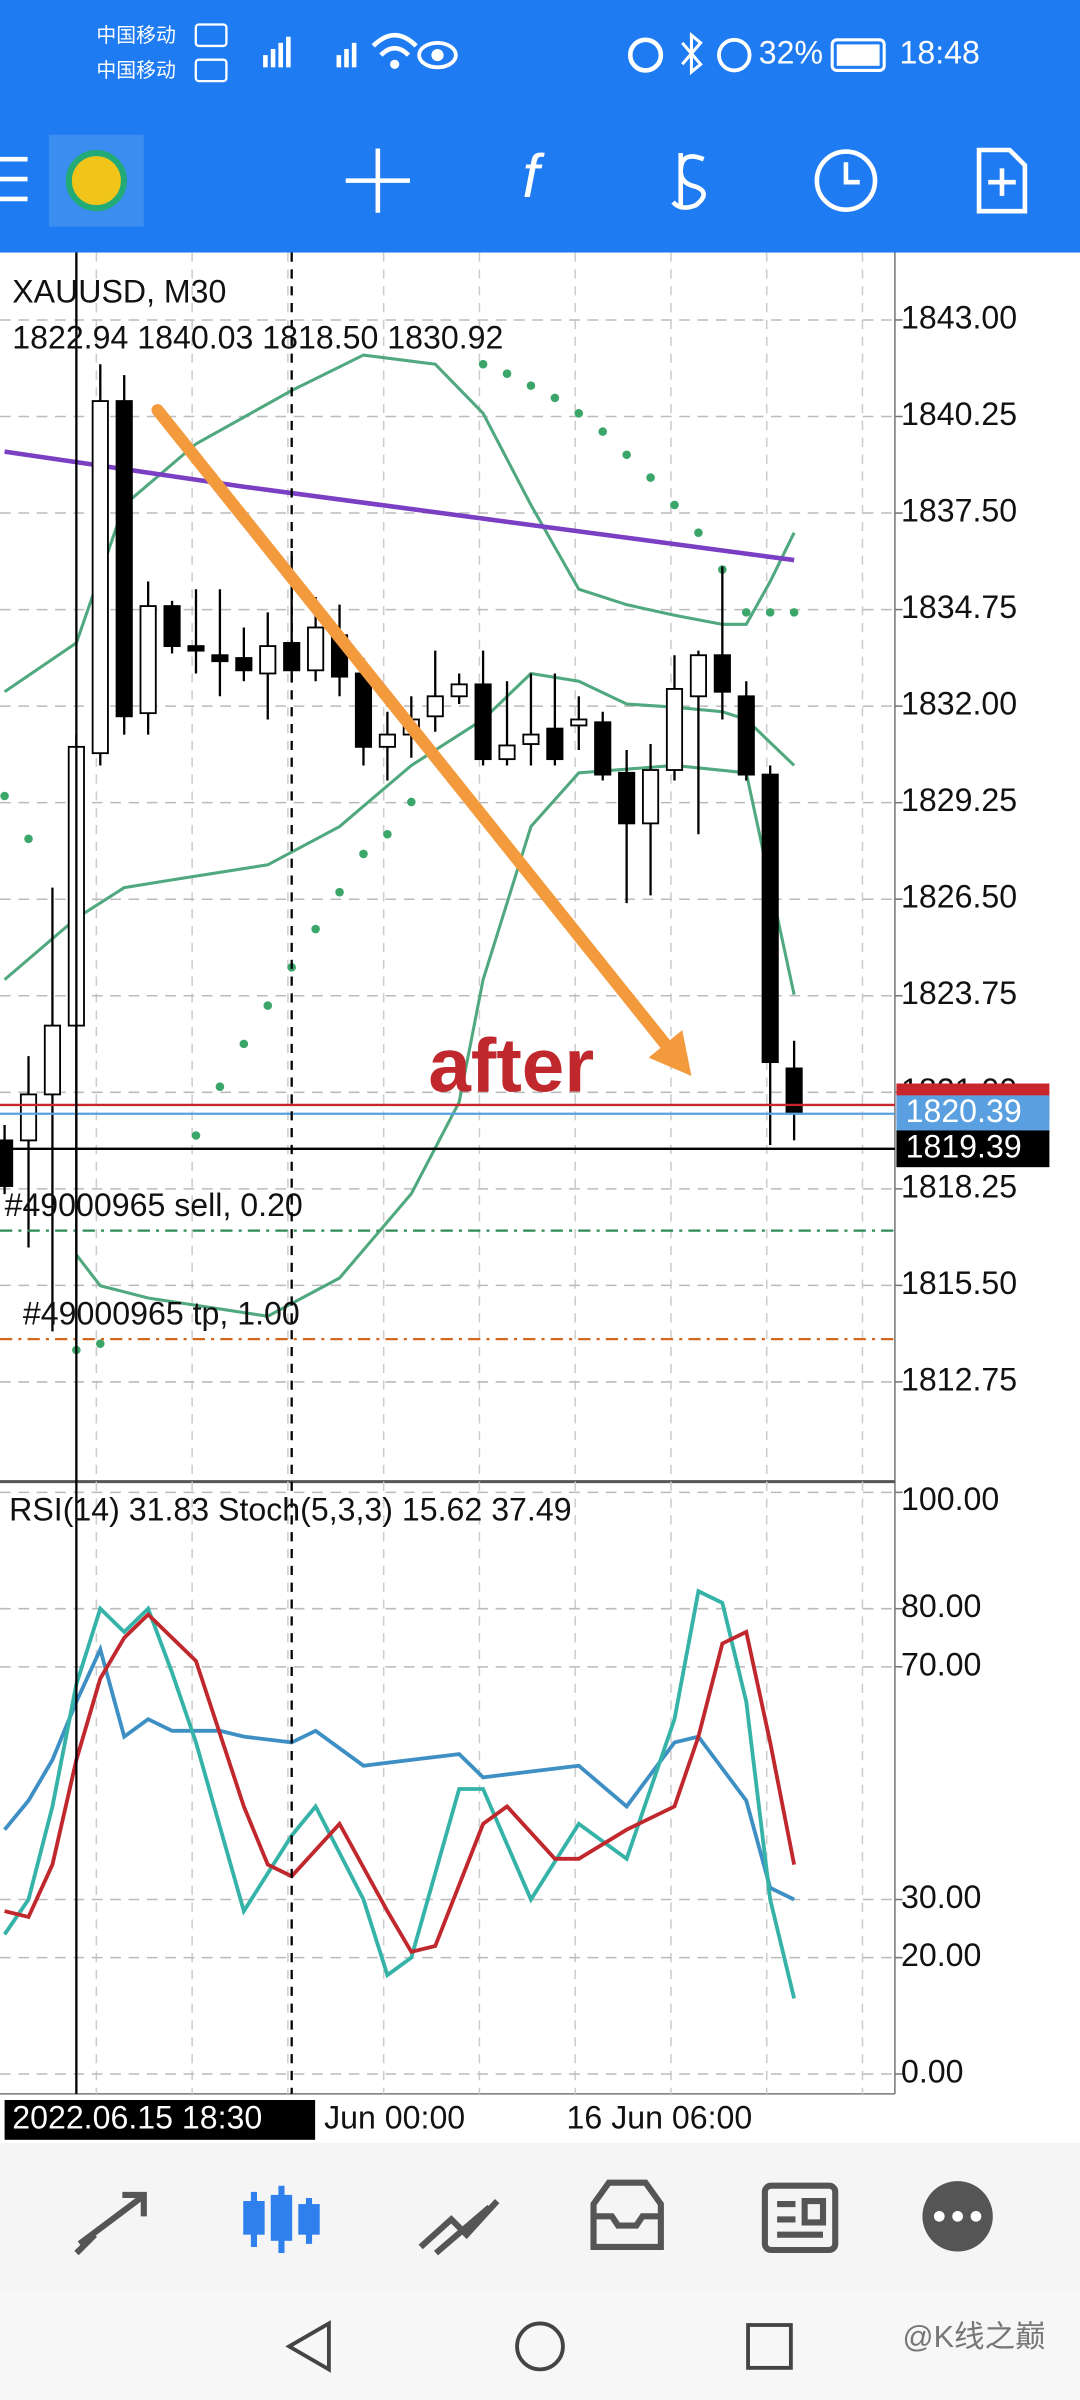 Image resolution: width=1080 pixels, height=2400 pixels. I want to click on y-tick-label: 1840.25, so click(959, 414).